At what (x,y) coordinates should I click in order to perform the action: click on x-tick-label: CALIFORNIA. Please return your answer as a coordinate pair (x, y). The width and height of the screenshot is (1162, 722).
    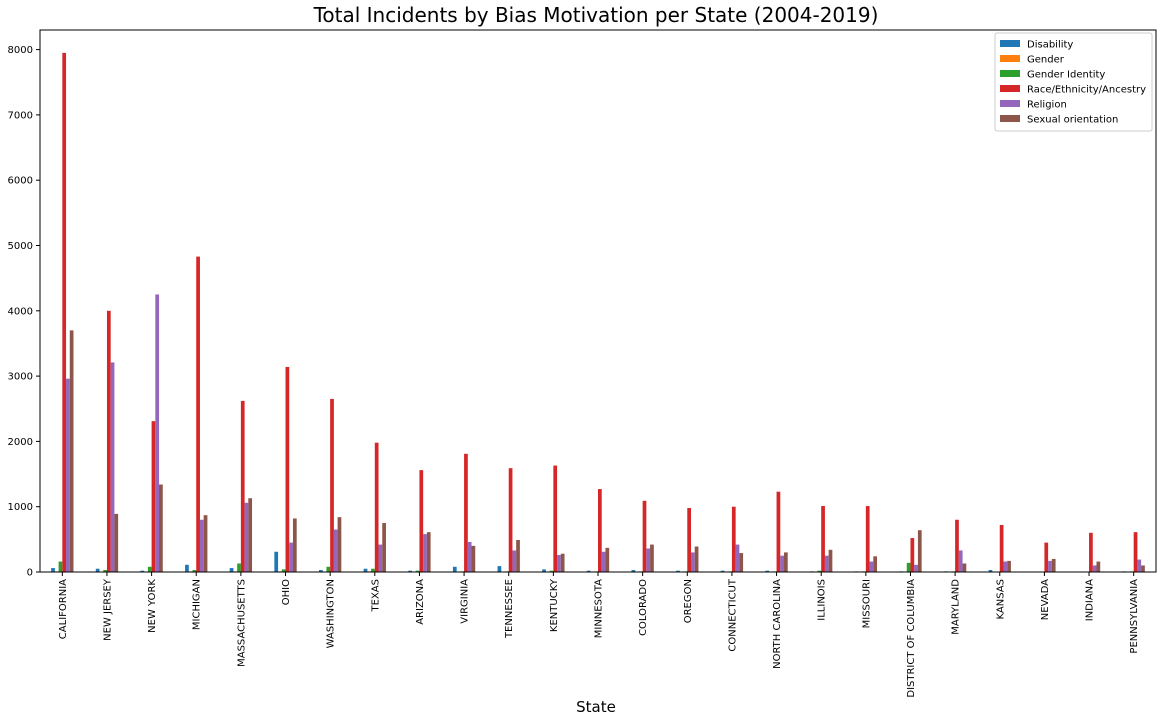
    Looking at the image, I should click on (63, 609).